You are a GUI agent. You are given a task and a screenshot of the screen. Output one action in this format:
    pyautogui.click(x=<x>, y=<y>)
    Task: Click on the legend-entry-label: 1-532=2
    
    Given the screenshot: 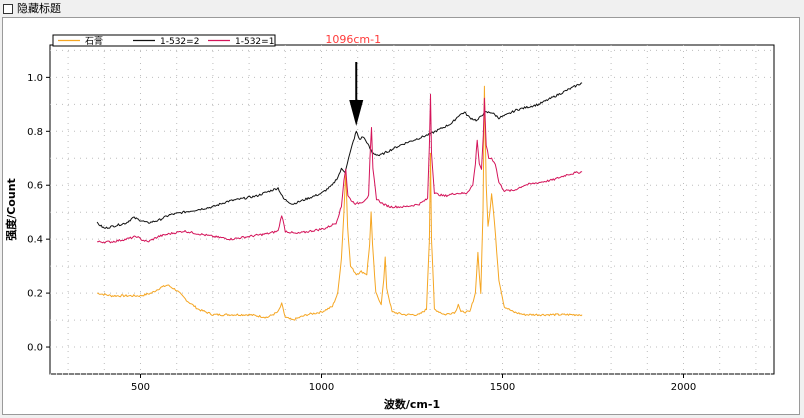 What is the action you would take?
    pyautogui.click(x=179, y=42)
    